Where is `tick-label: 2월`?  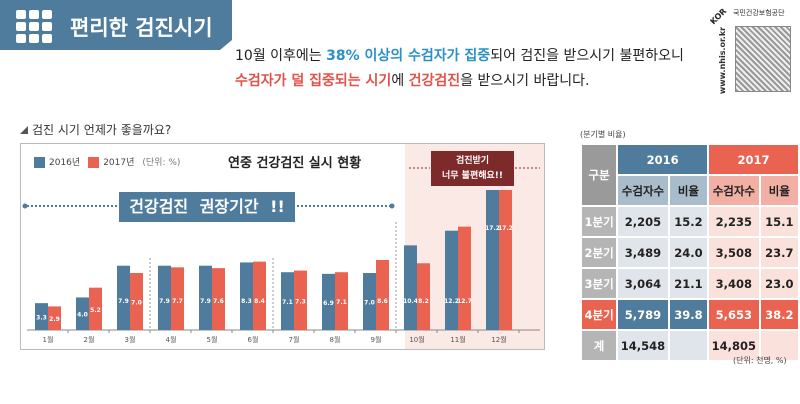 tick-label: 2월 is located at coordinates (89, 339).